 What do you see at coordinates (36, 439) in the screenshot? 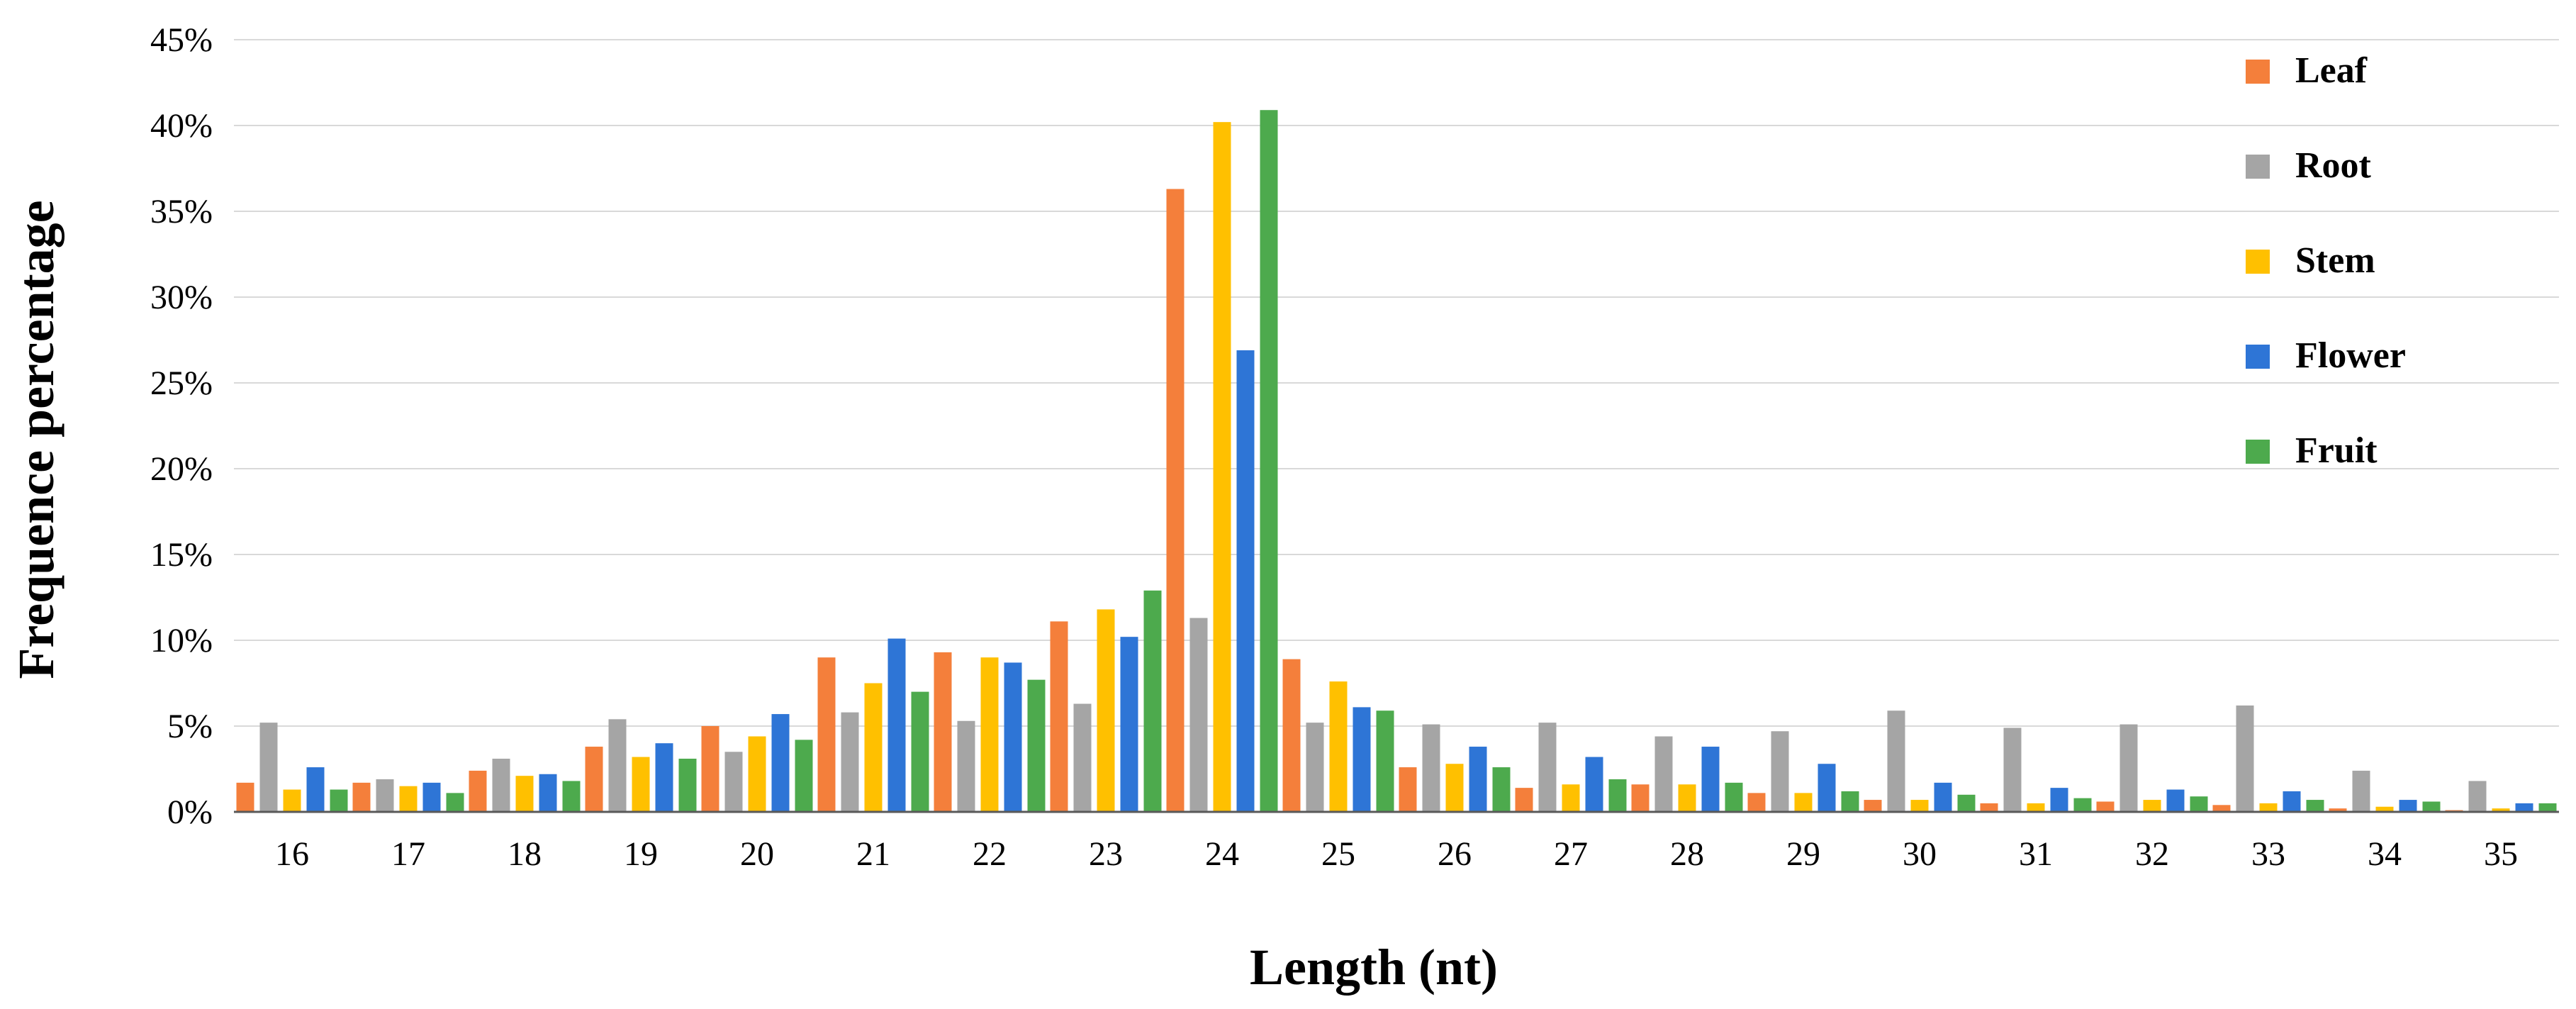
I see `y-axis-title: Frequence percentage` at bounding box center [36, 439].